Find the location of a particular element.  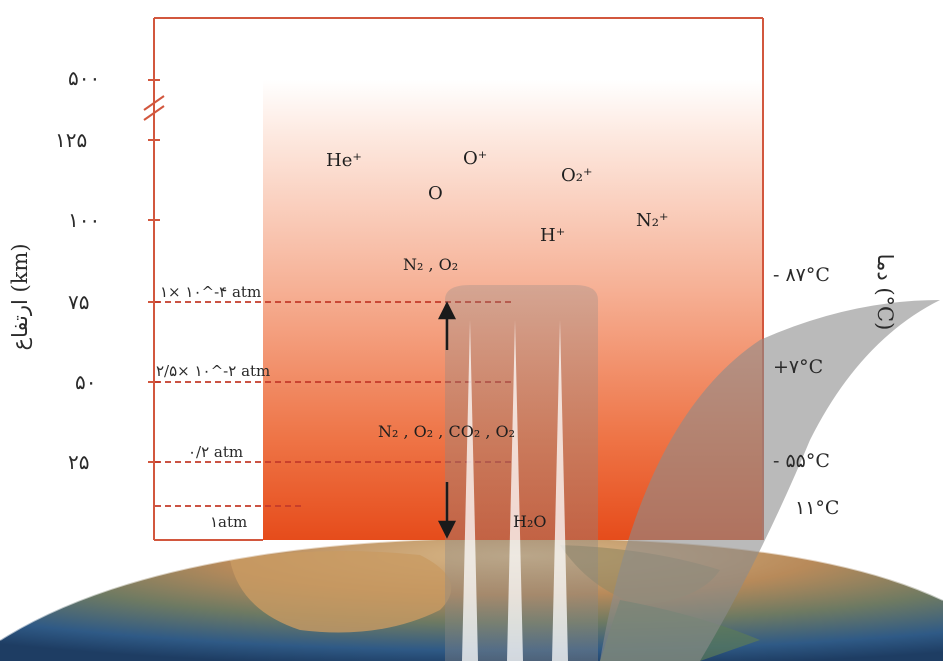

pressure-label: ۱× ۱۰^-۴ atm is located at coordinates (211, 292).